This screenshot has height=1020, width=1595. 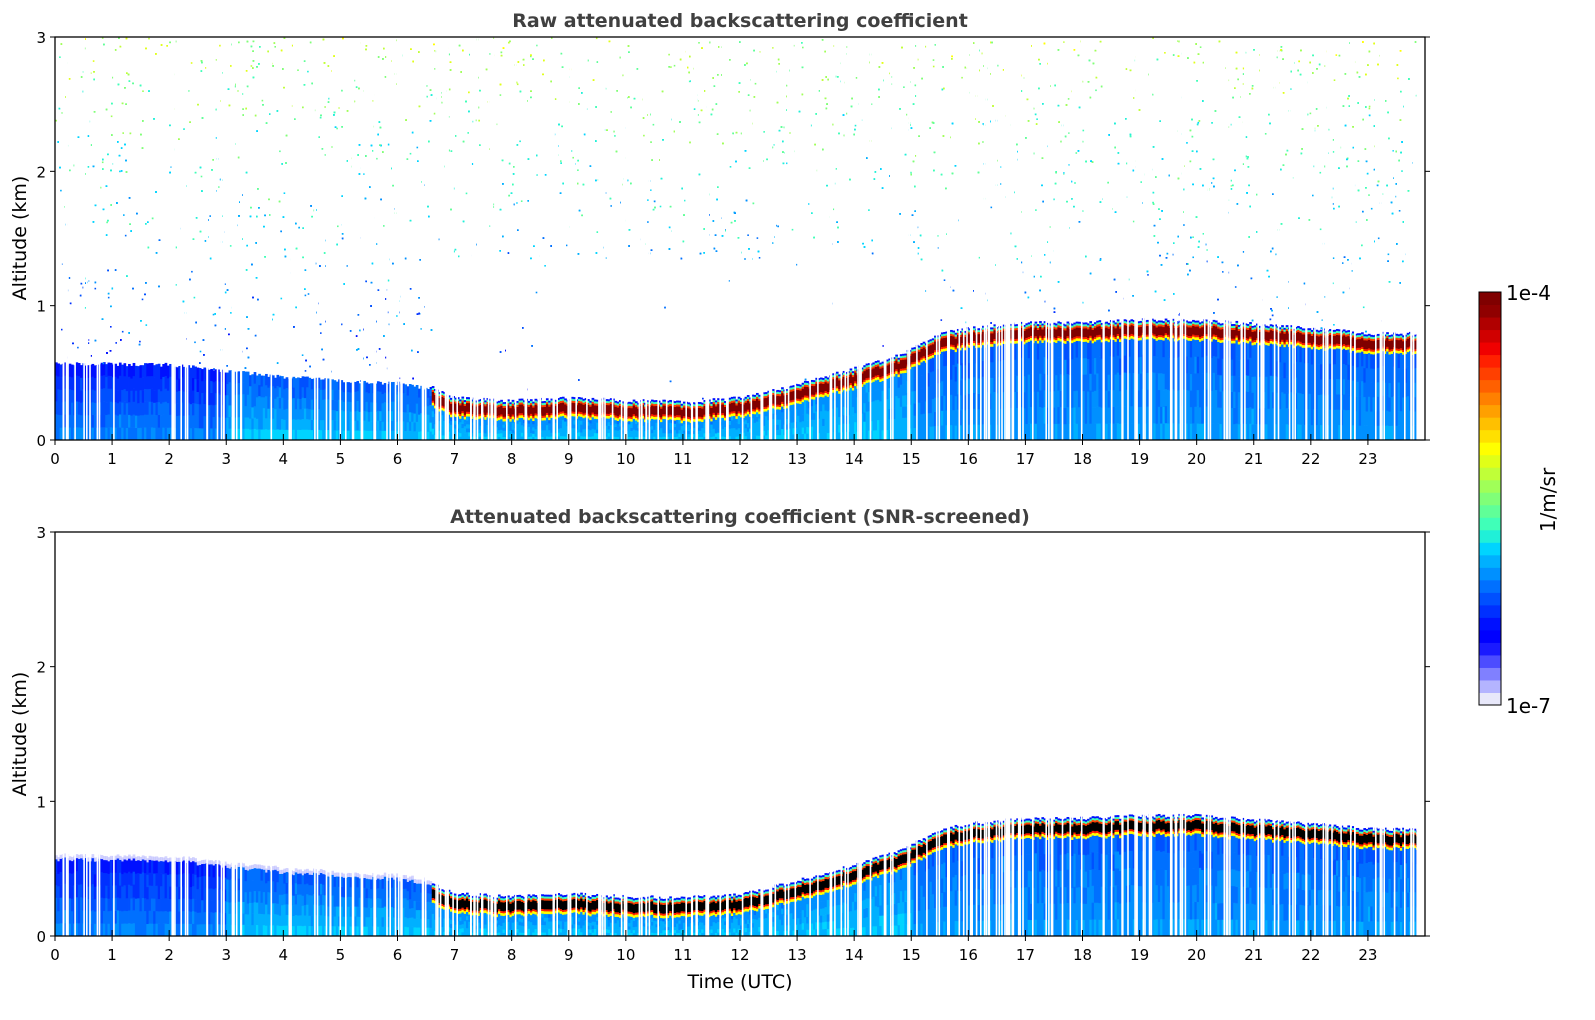 What do you see at coordinates (41, 307) in the screenshot?
I see `y-tick-label: 1` at bounding box center [41, 307].